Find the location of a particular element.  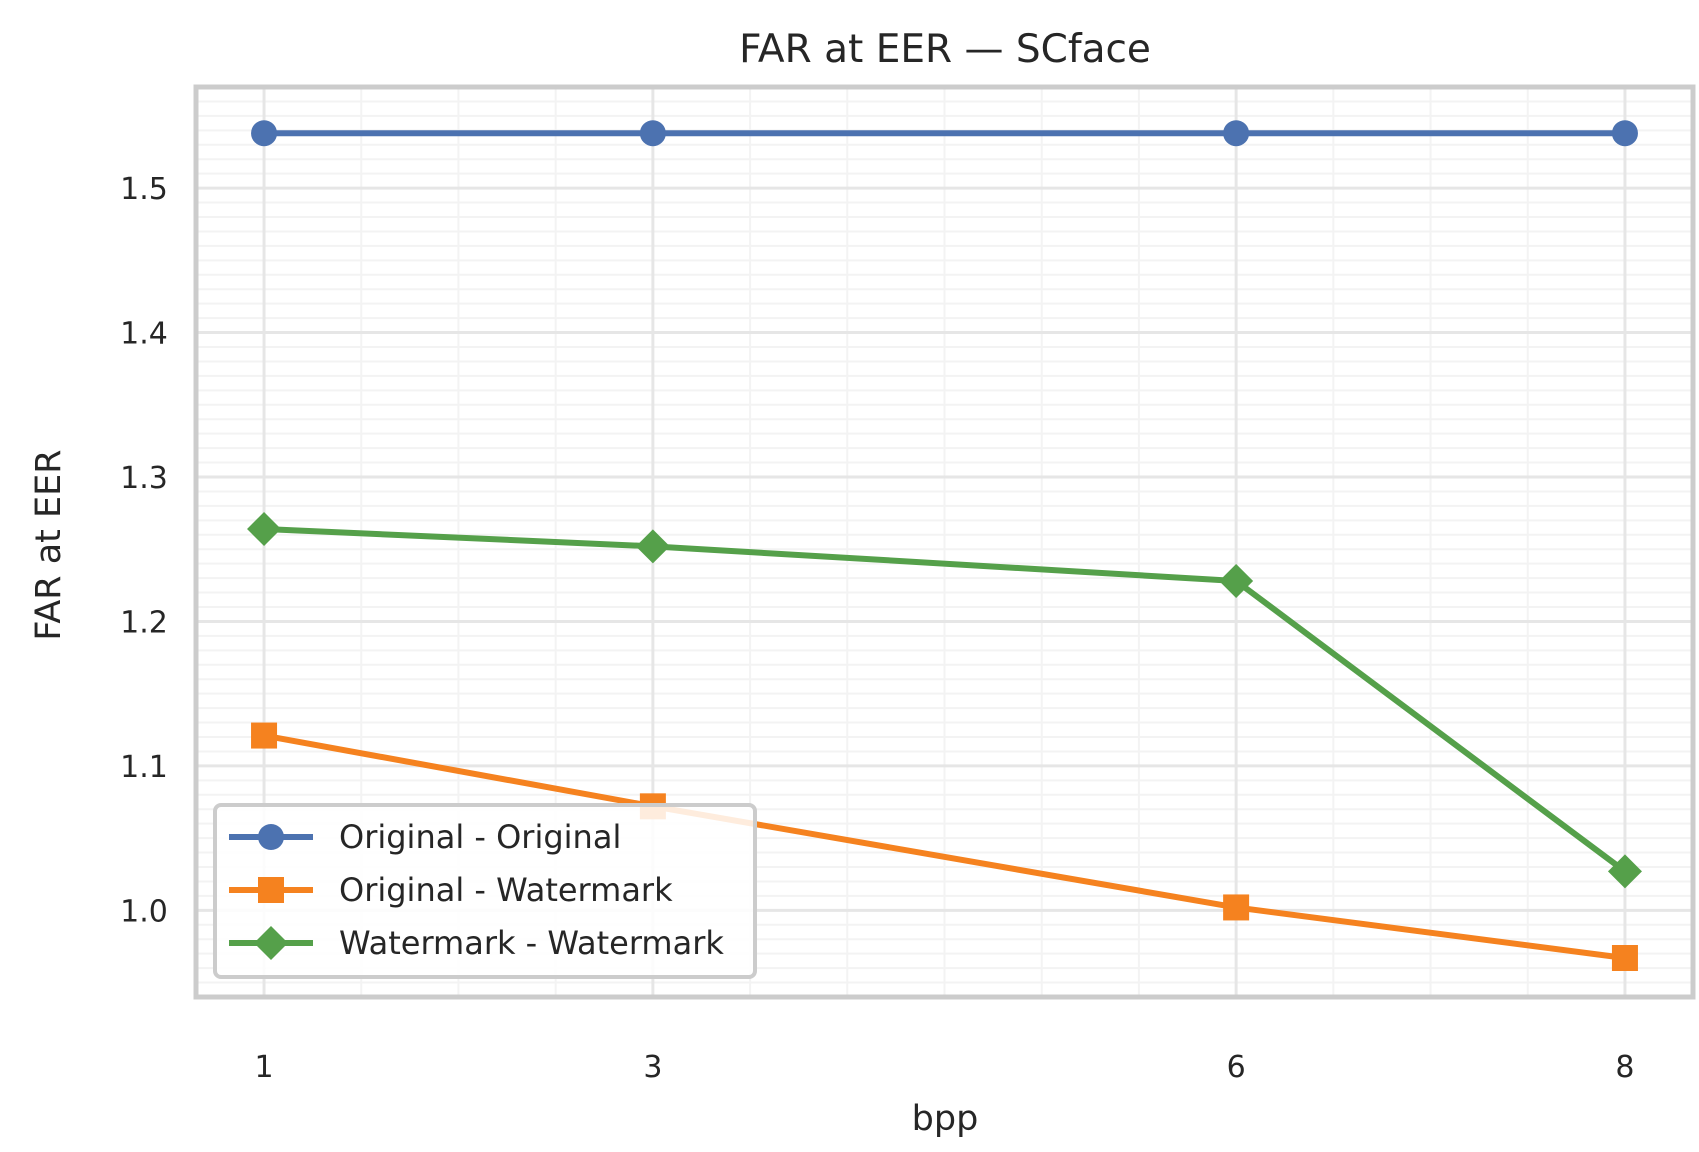

y-axis-label: FAR at EER is located at coordinates (49, 544).